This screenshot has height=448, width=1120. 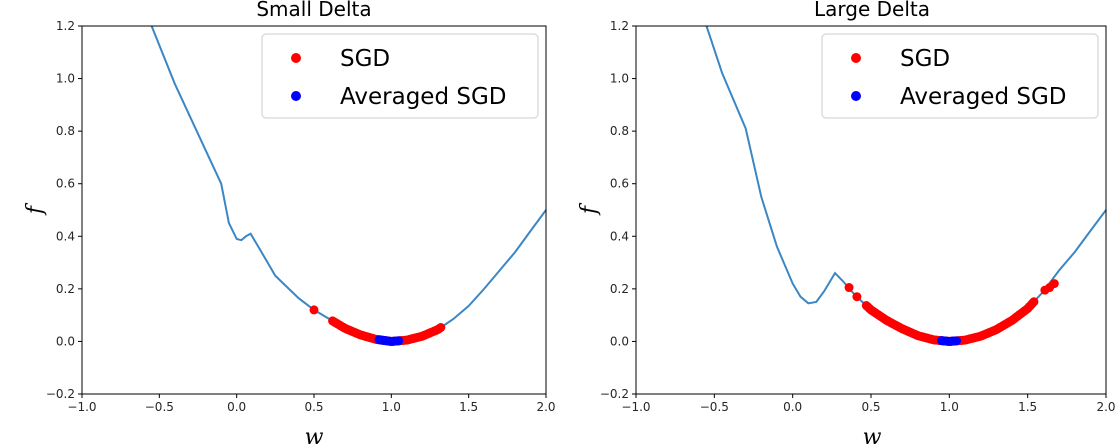 What do you see at coordinates (872, 10) in the screenshot?
I see `chart-title: Large Delta` at bounding box center [872, 10].